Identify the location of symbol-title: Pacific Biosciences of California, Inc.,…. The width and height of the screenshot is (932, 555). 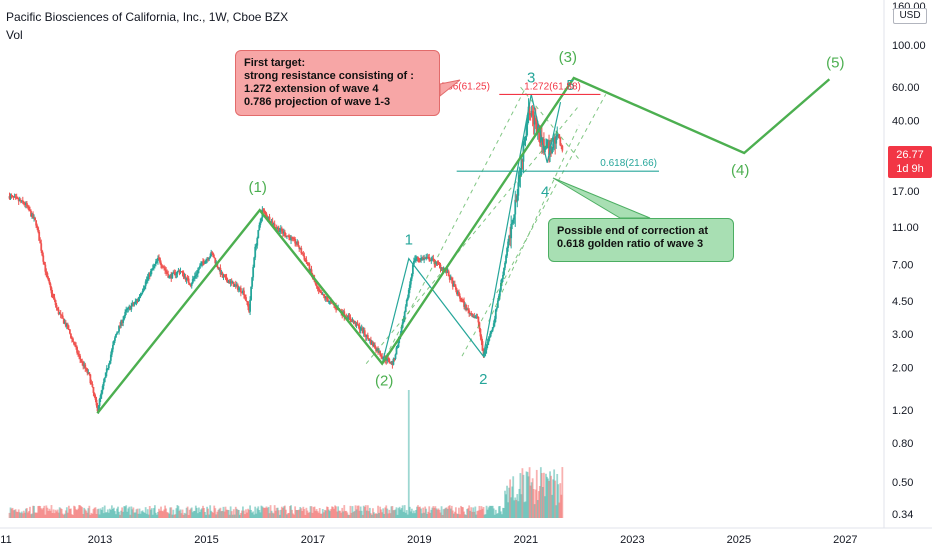
(147, 17).